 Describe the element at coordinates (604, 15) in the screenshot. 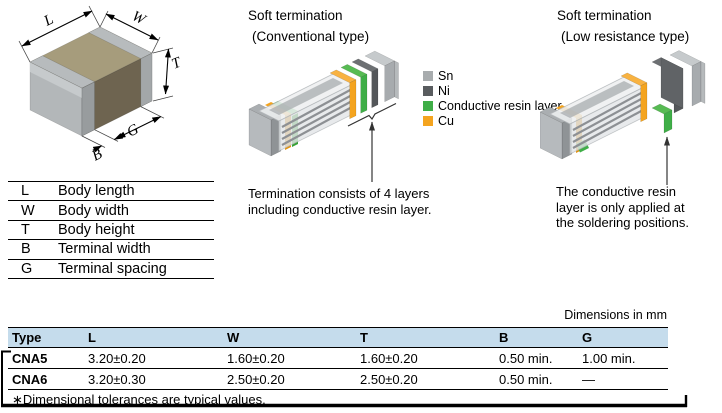

I see `low-resistance-title-line1: Soft termination` at that location.